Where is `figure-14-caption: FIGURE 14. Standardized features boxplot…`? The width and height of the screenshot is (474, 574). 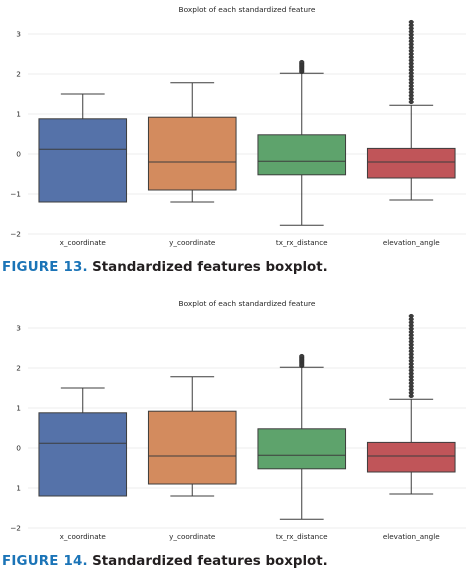
figure-14-caption: FIGURE 14. Standardized features boxplot… is located at coordinates (165, 561).